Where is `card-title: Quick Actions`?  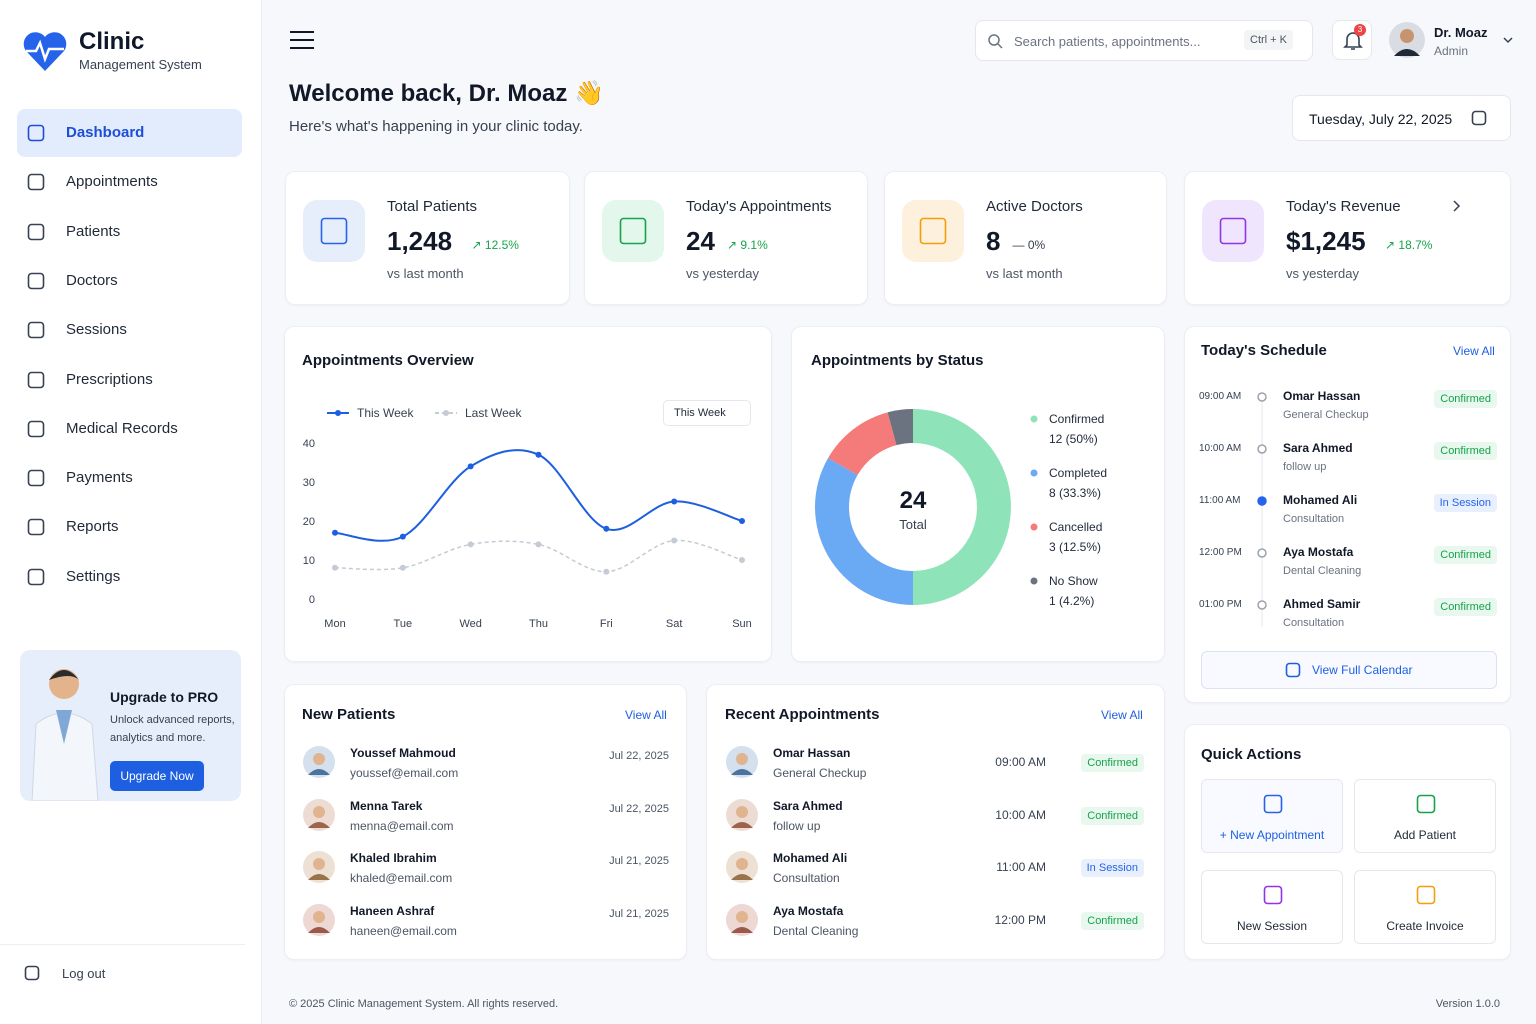 card-title: Quick Actions is located at coordinates (1251, 754).